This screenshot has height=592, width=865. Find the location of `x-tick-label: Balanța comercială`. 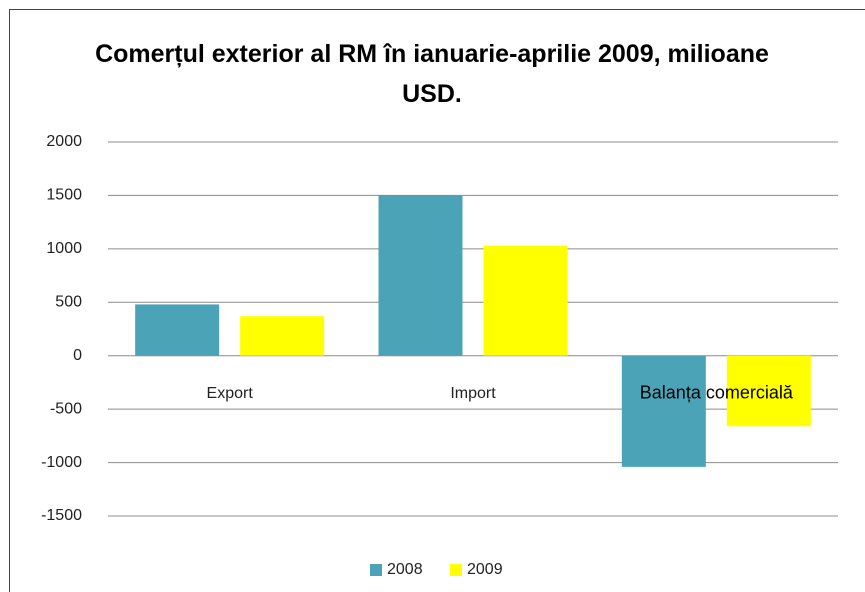

x-tick-label: Balanța comercială is located at coordinates (717, 392).